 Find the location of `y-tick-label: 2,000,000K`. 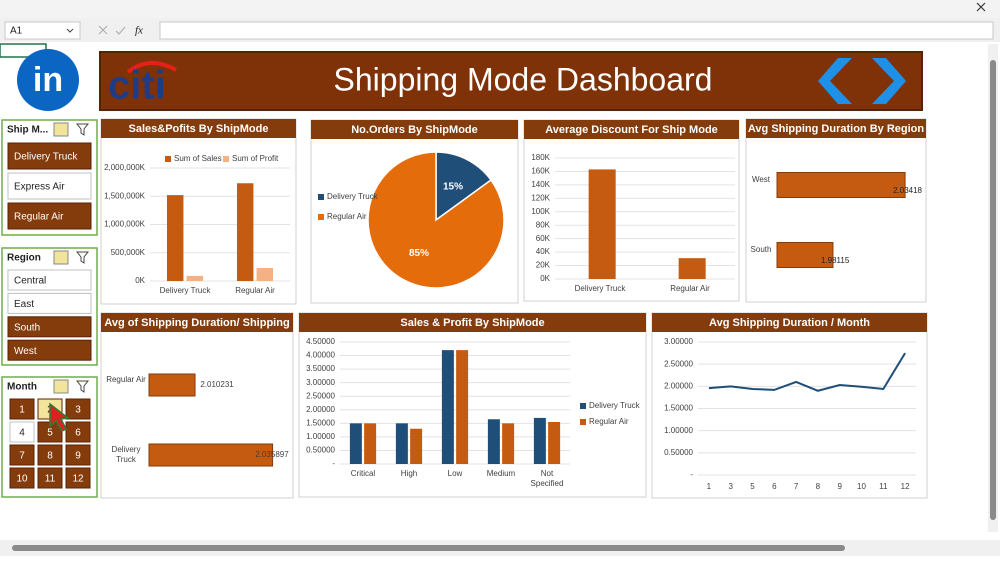

y-tick-label: 2,000,000K is located at coordinates (125, 167).